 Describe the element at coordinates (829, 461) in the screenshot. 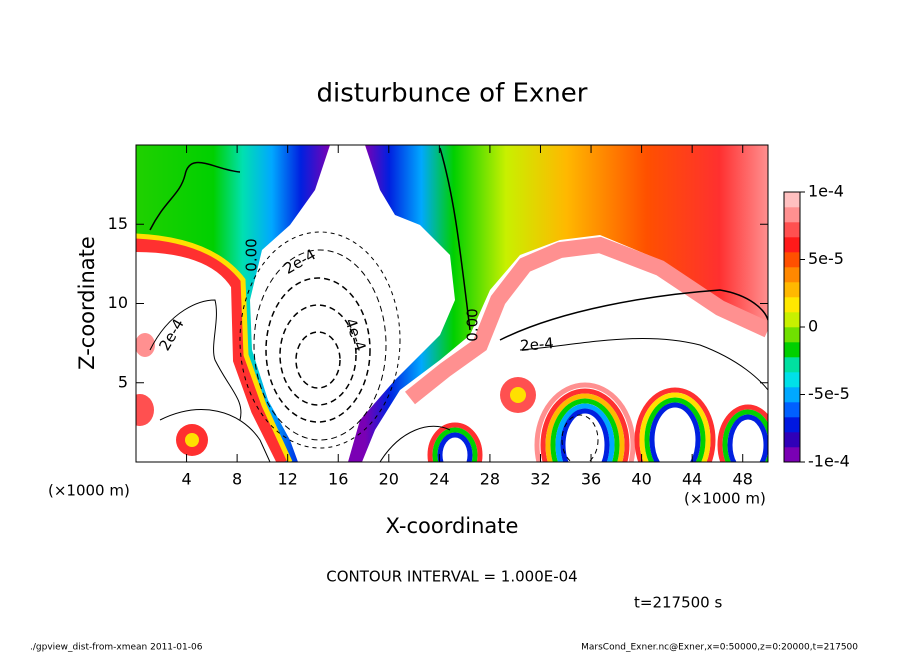

I see `colorbar-tick-label: -1e-4` at that location.